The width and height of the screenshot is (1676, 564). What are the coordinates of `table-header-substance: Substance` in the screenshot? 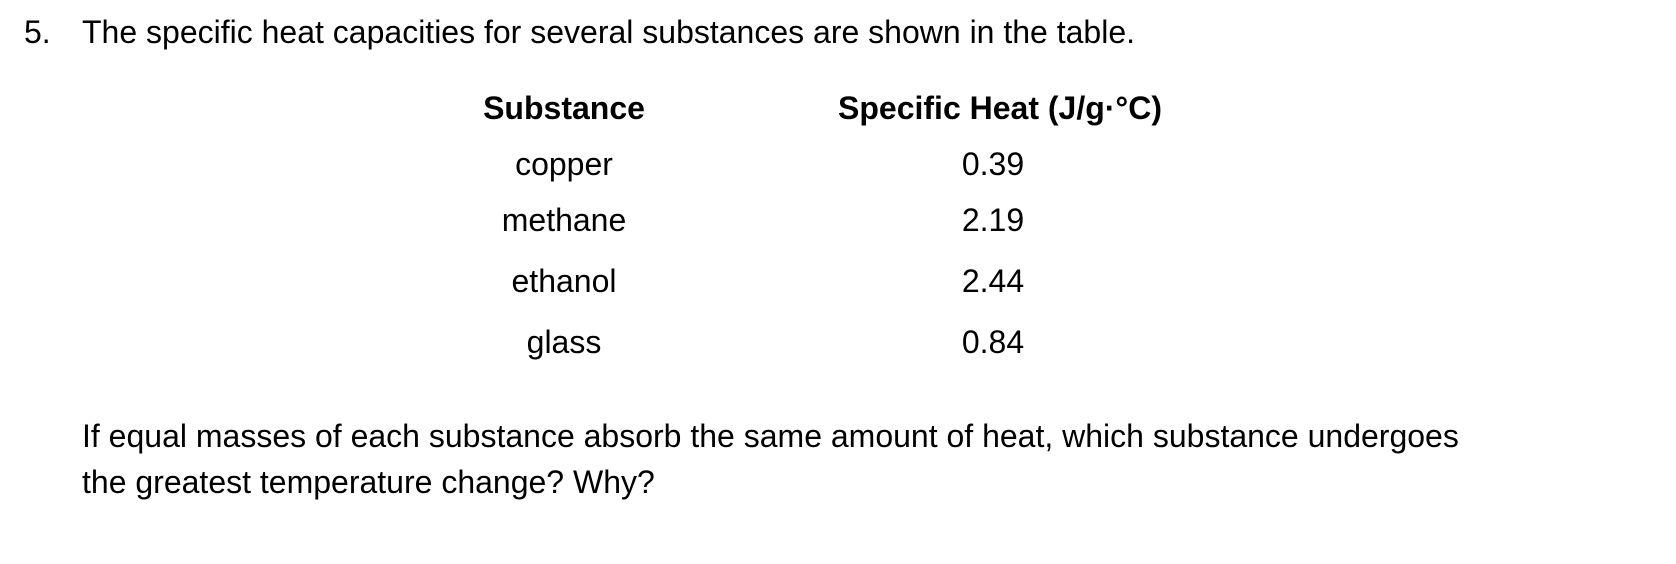 It's located at (564, 108).